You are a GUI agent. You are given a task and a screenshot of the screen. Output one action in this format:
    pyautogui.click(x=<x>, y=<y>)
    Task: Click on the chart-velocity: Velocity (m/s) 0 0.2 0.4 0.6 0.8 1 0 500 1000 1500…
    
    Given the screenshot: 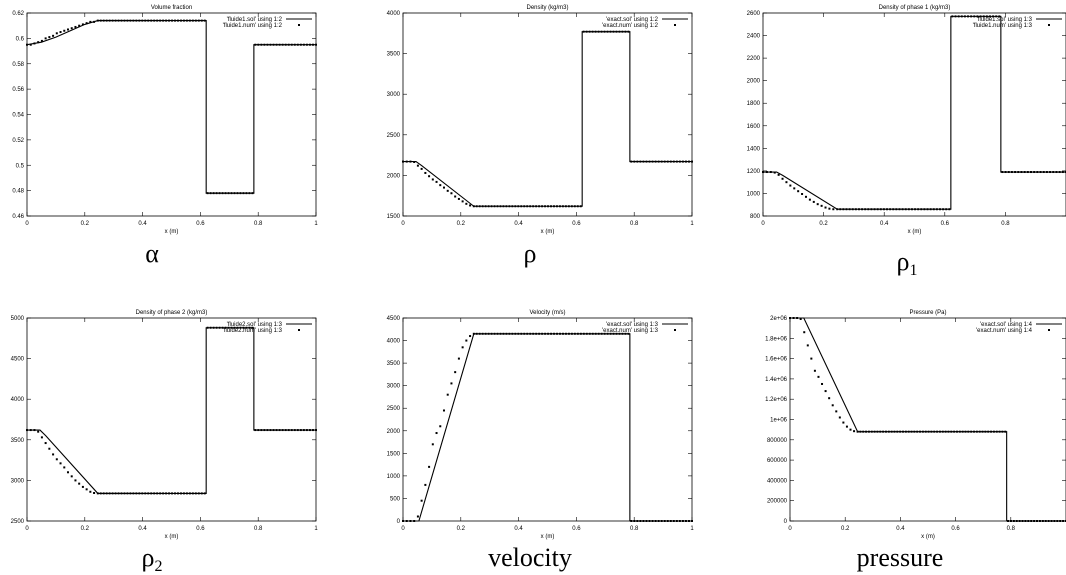 What is the action you would take?
    pyautogui.click(x=541, y=441)
    